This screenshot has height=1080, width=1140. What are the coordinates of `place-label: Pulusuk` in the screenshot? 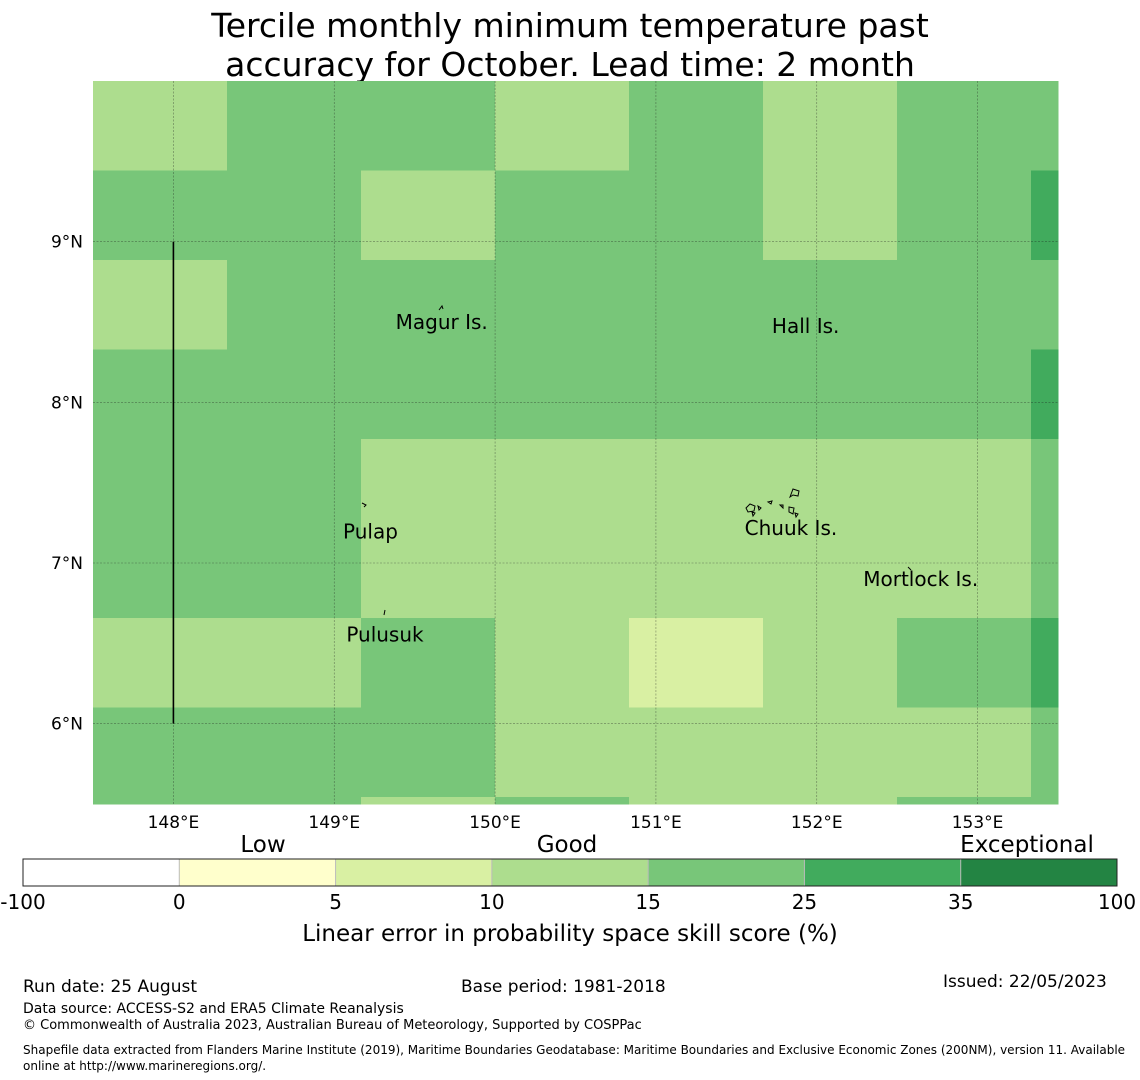 It's located at (385, 634).